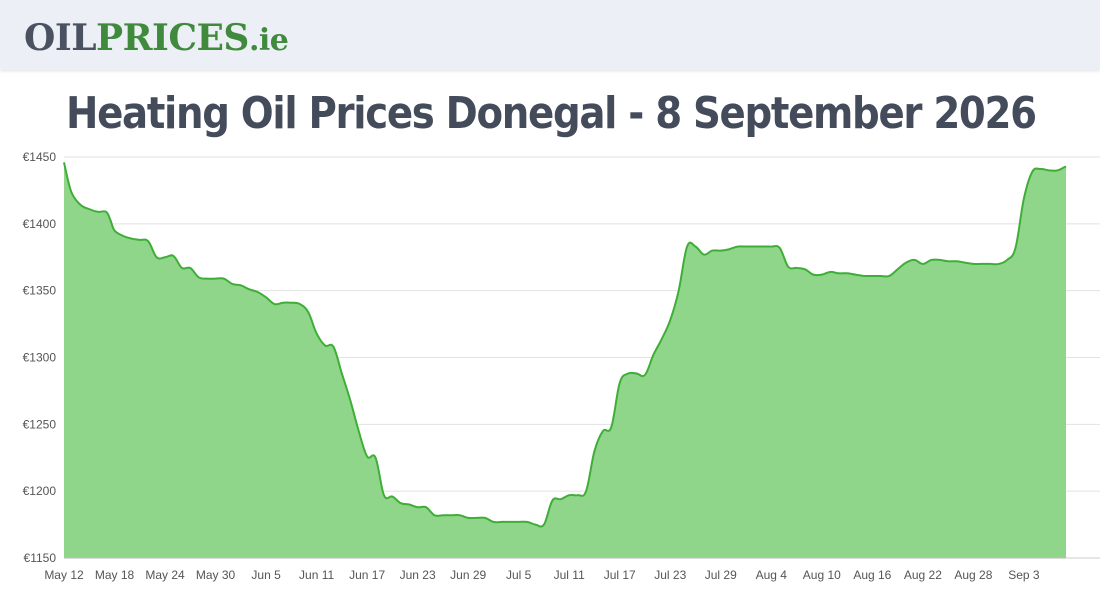  What do you see at coordinates (40, 558) in the screenshot?
I see `y-tick-label: €1150` at bounding box center [40, 558].